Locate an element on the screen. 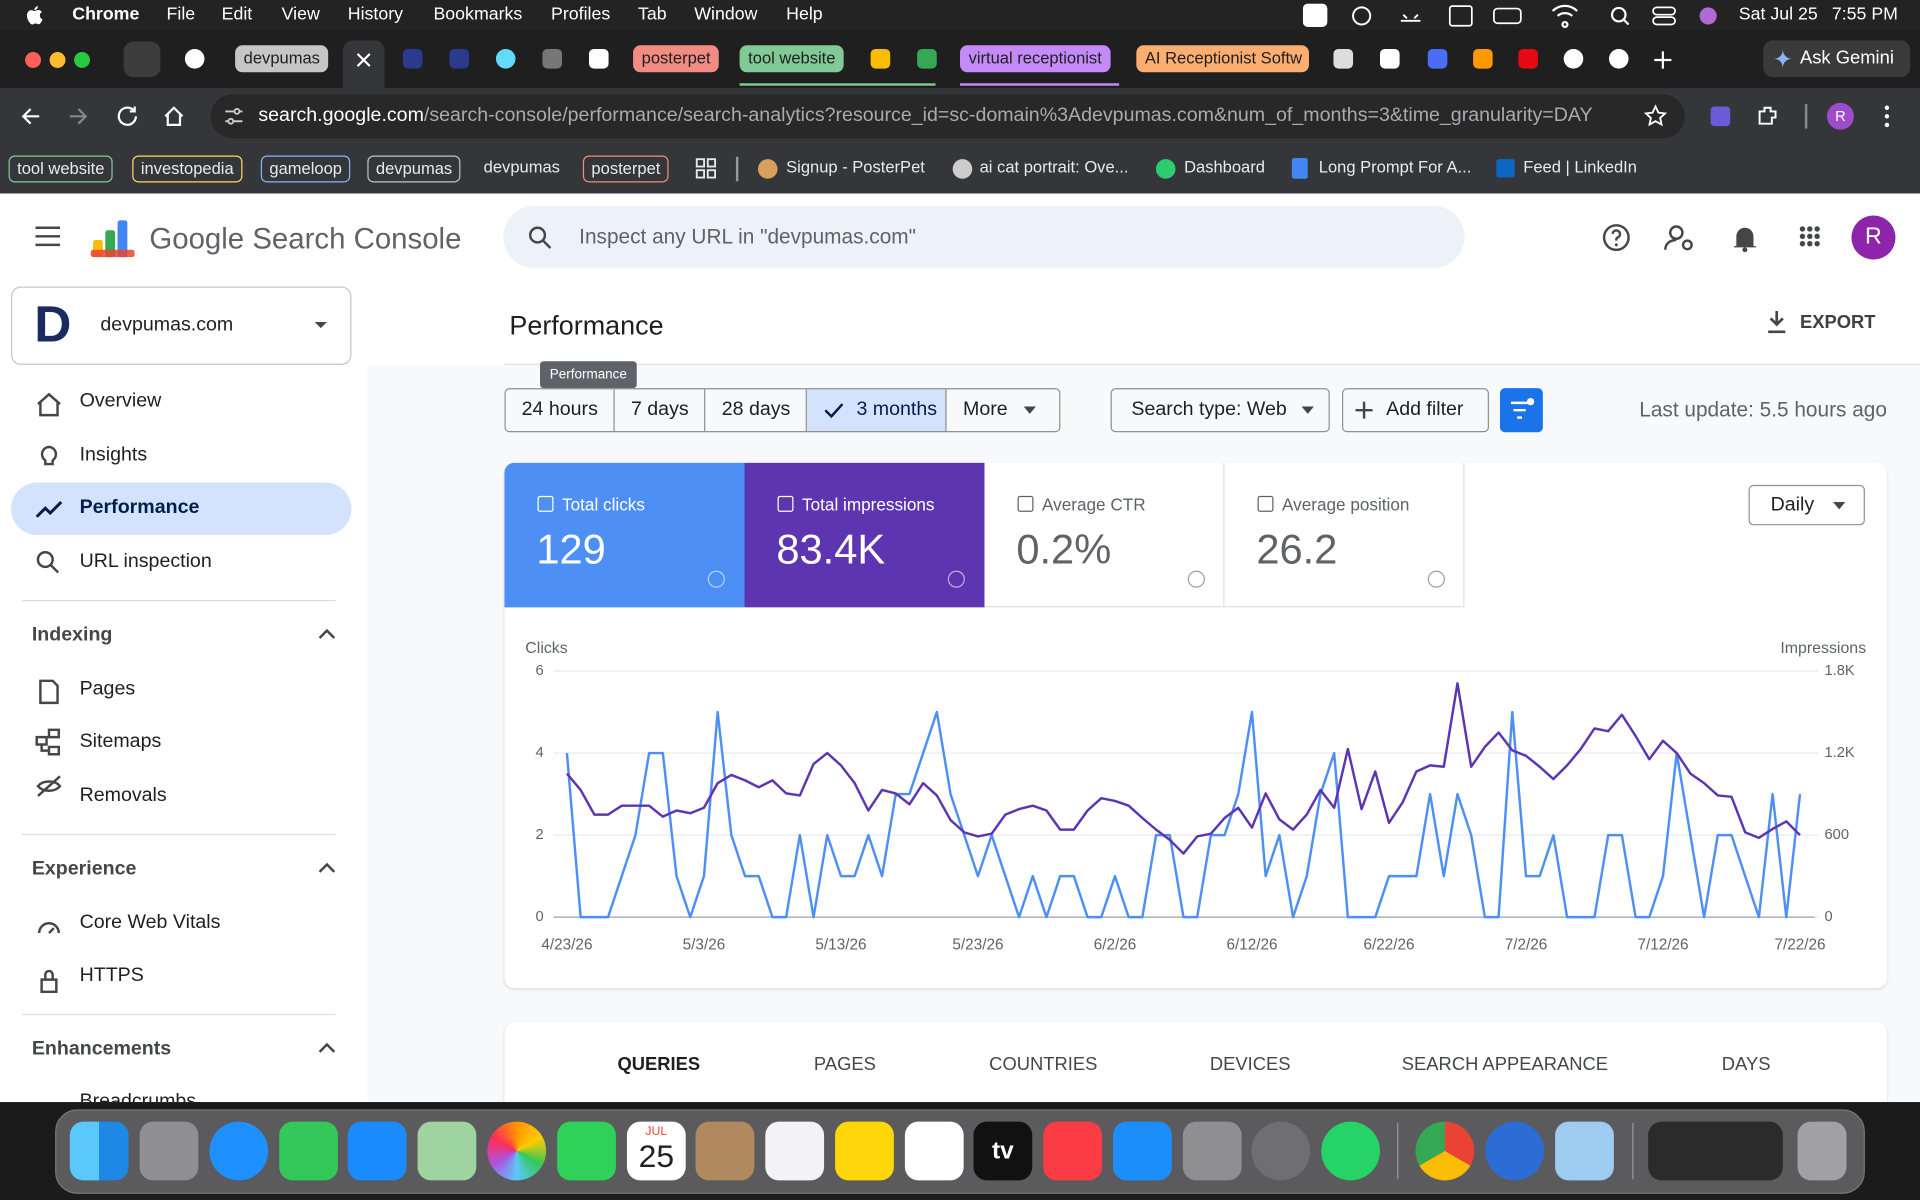 Image resolution: width=1920 pixels, height=1200 pixels. nav-item: Insights is located at coordinates (113, 455).